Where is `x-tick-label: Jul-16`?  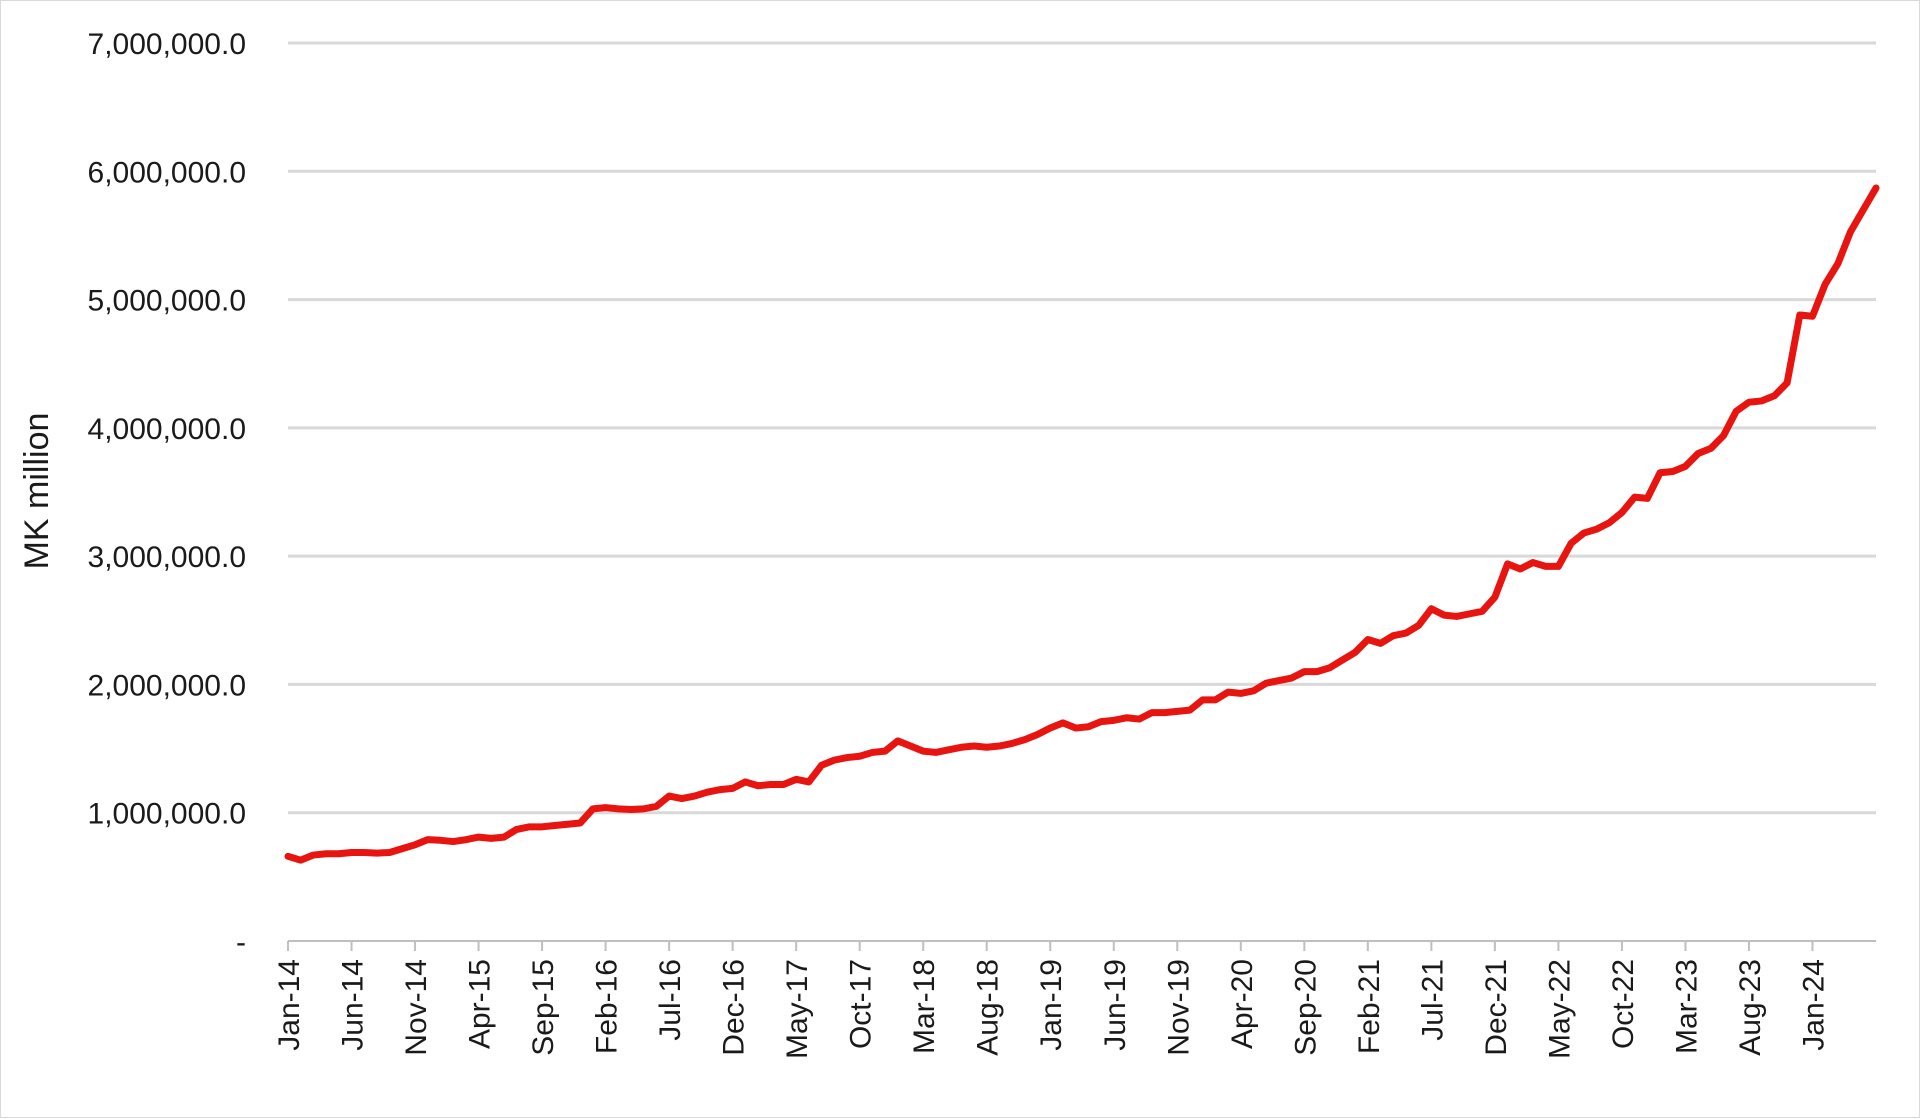 x-tick-label: Jul-16 is located at coordinates (670, 1000).